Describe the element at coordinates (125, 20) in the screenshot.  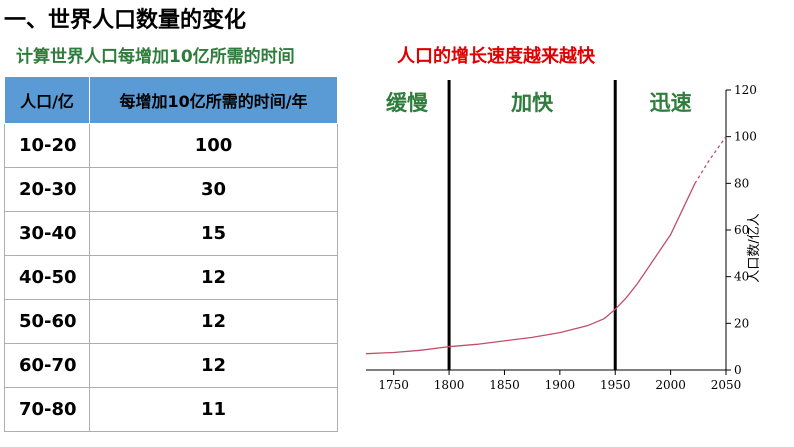
I see `page-title: 一、世界人口数量的变化` at that location.